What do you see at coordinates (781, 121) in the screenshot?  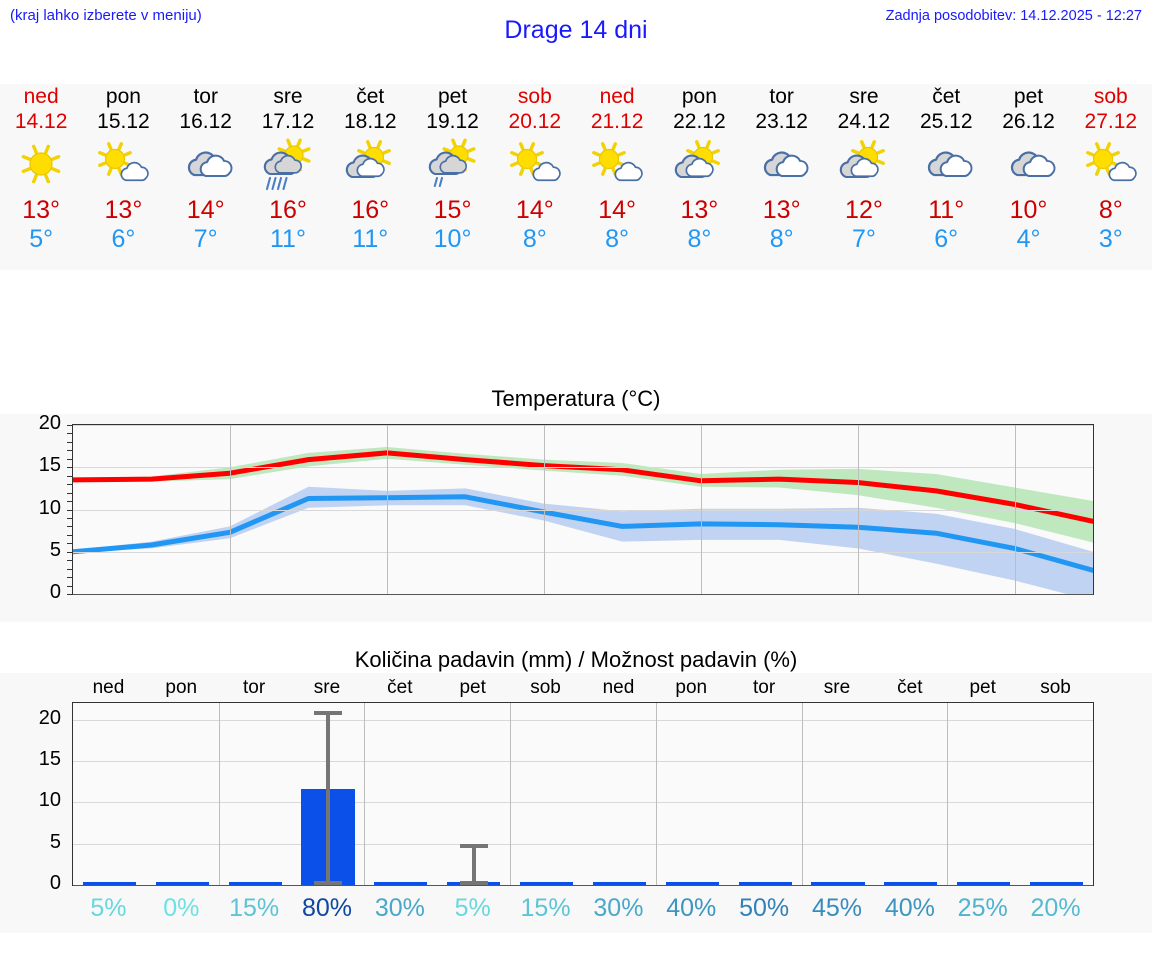 I see `day-date: 23.12` at bounding box center [781, 121].